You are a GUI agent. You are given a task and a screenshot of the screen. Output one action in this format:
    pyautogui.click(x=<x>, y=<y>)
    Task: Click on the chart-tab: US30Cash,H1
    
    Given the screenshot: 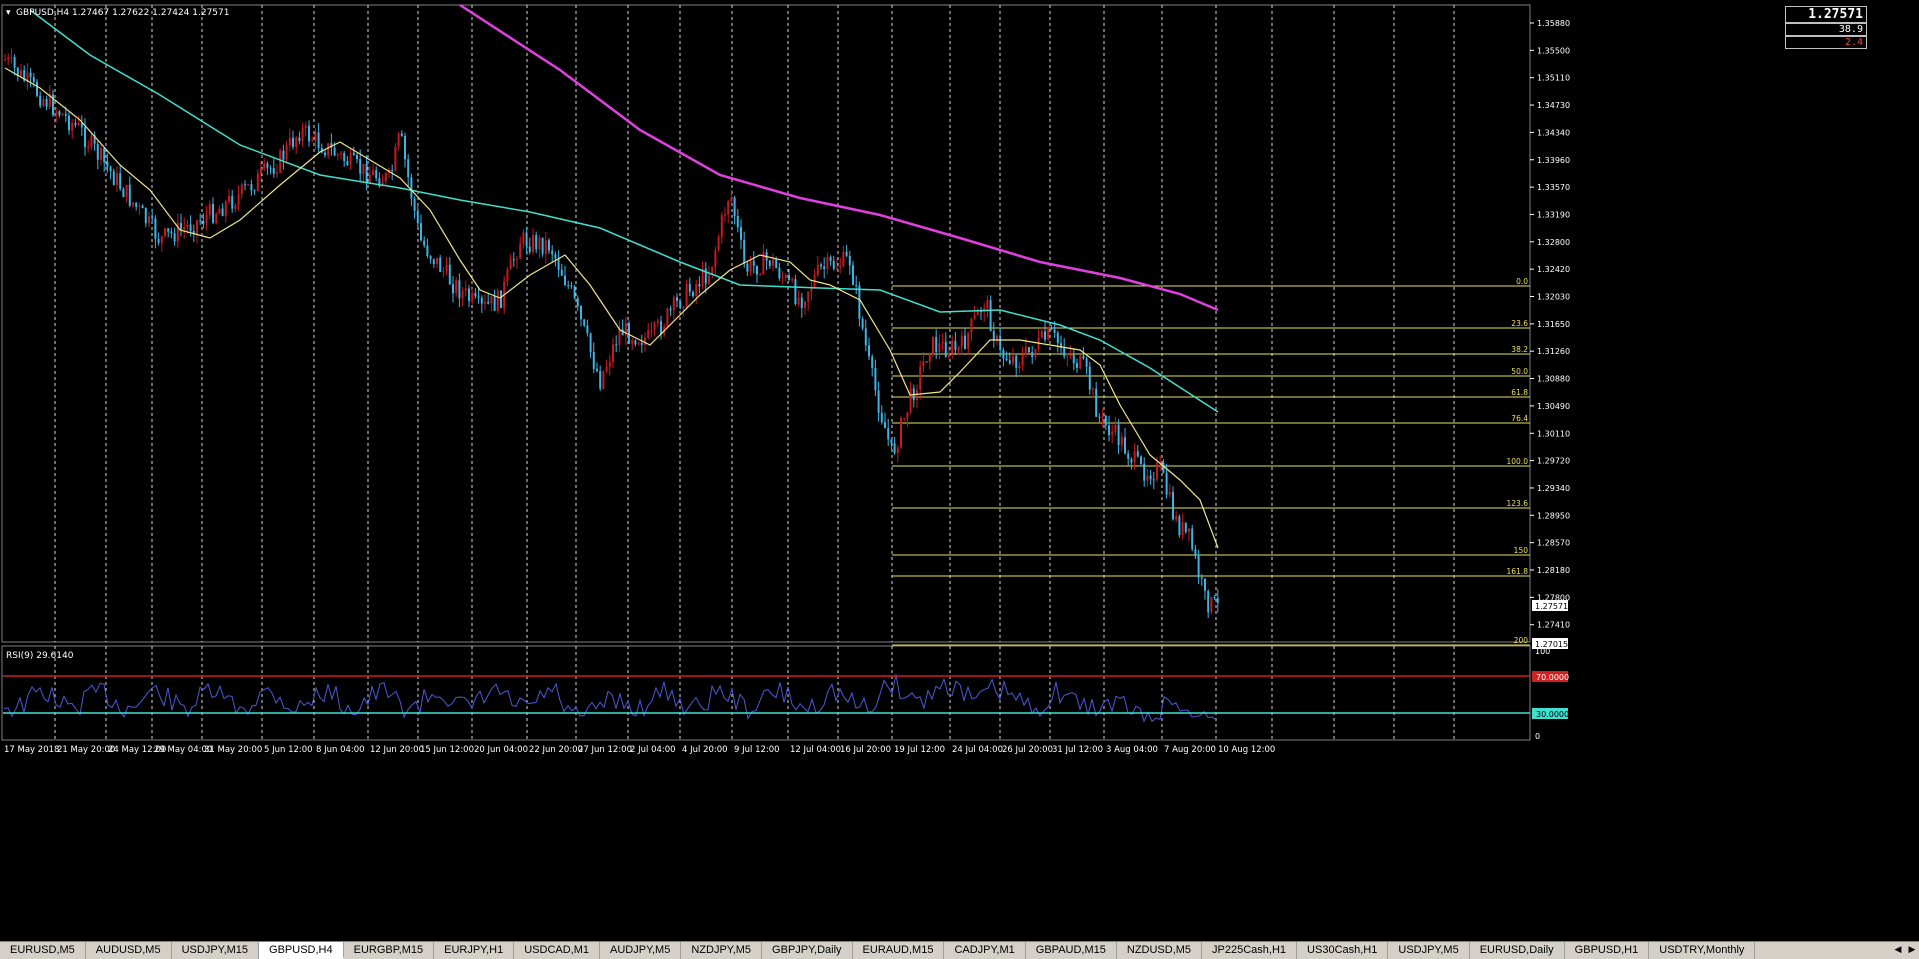 What is the action you would take?
    pyautogui.click(x=1343, y=950)
    